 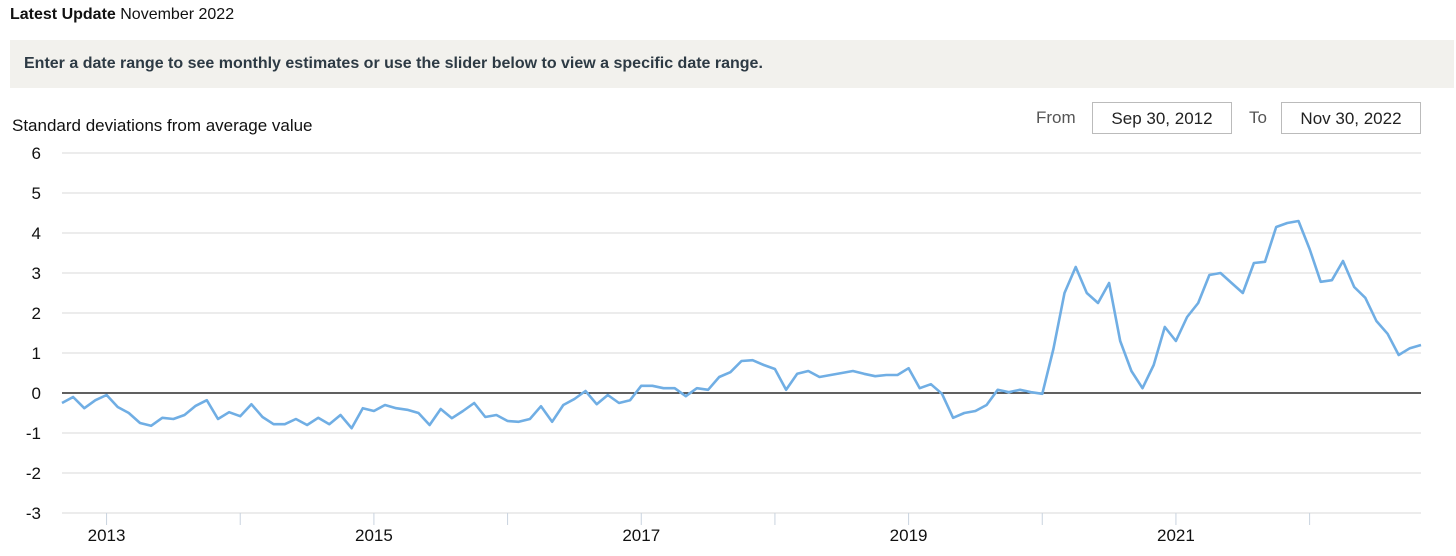 I want to click on y-tick-label: -1, so click(x=33, y=433).